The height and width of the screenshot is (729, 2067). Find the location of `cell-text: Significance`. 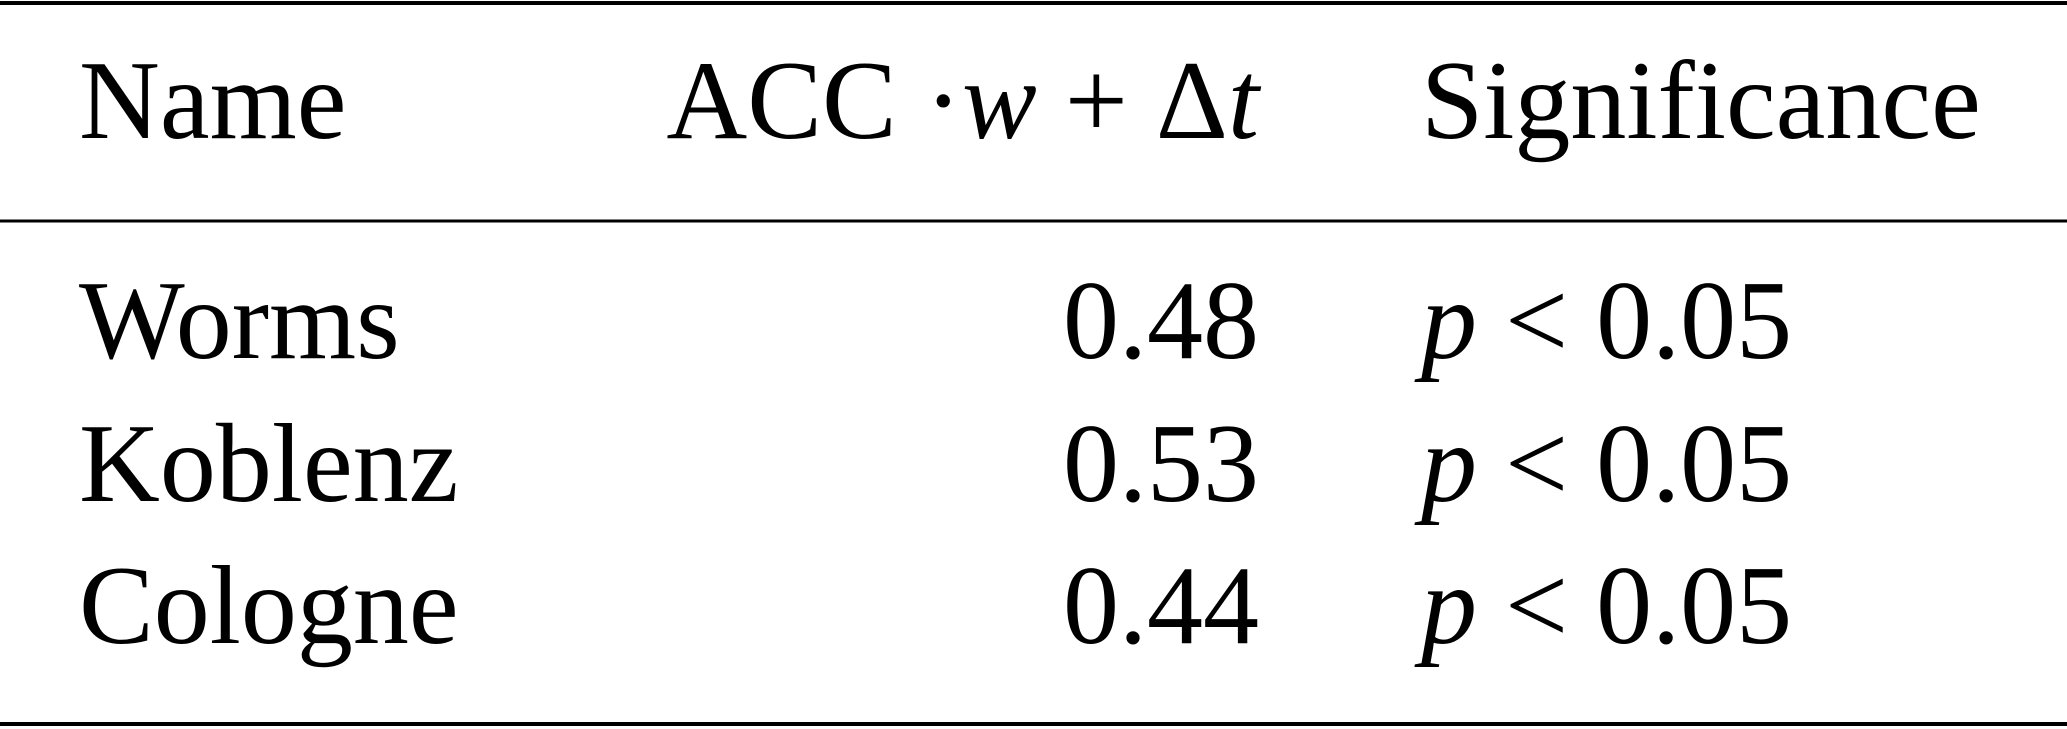

cell-text: Significance is located at coordinates (1701, 101).